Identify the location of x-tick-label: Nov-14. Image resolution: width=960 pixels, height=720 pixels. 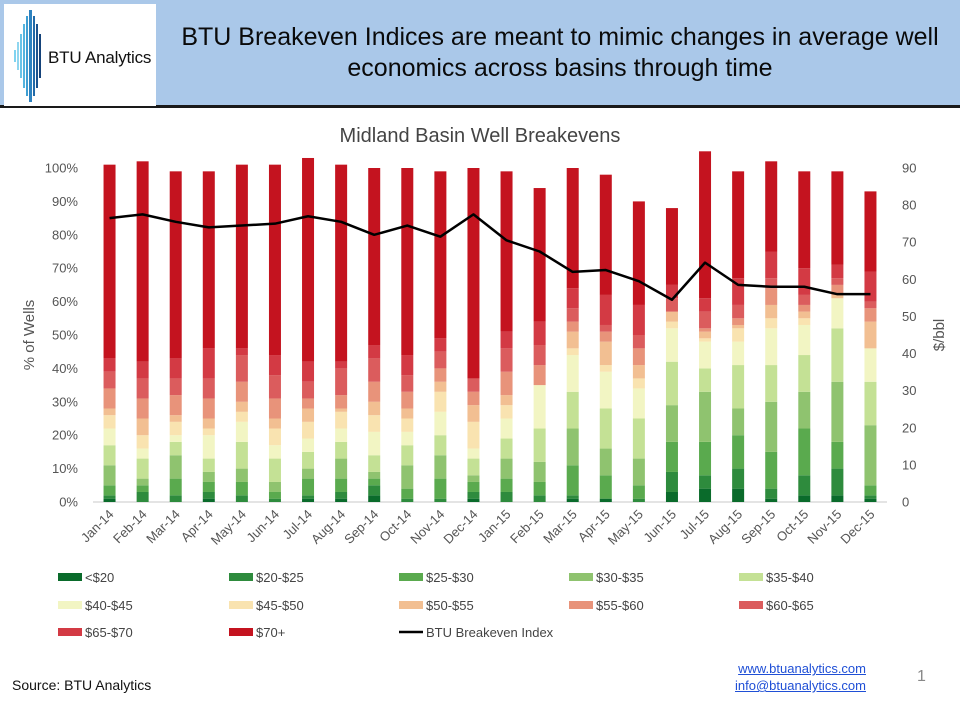
(427, 527).